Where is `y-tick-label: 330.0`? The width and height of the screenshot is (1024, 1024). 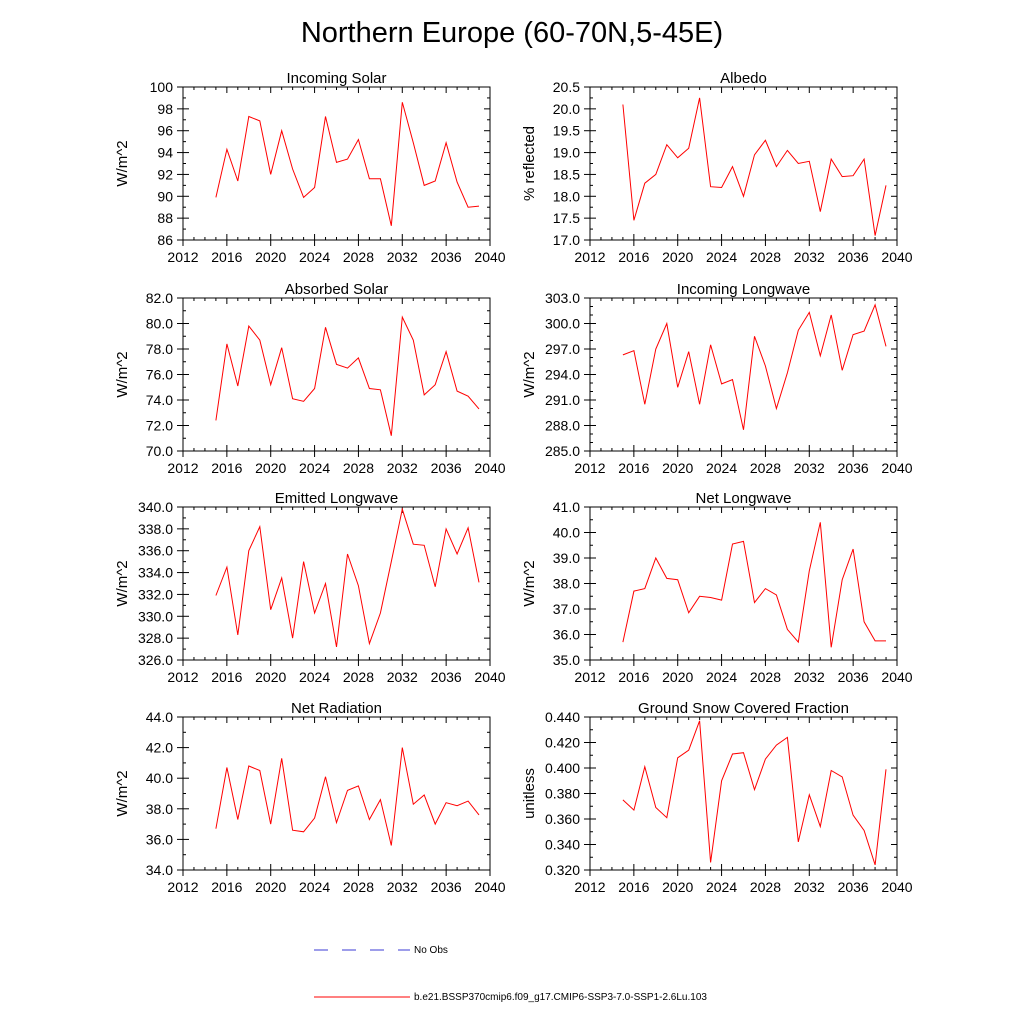
y-tick-label: 330.0 is located at coordinates (155, 616).